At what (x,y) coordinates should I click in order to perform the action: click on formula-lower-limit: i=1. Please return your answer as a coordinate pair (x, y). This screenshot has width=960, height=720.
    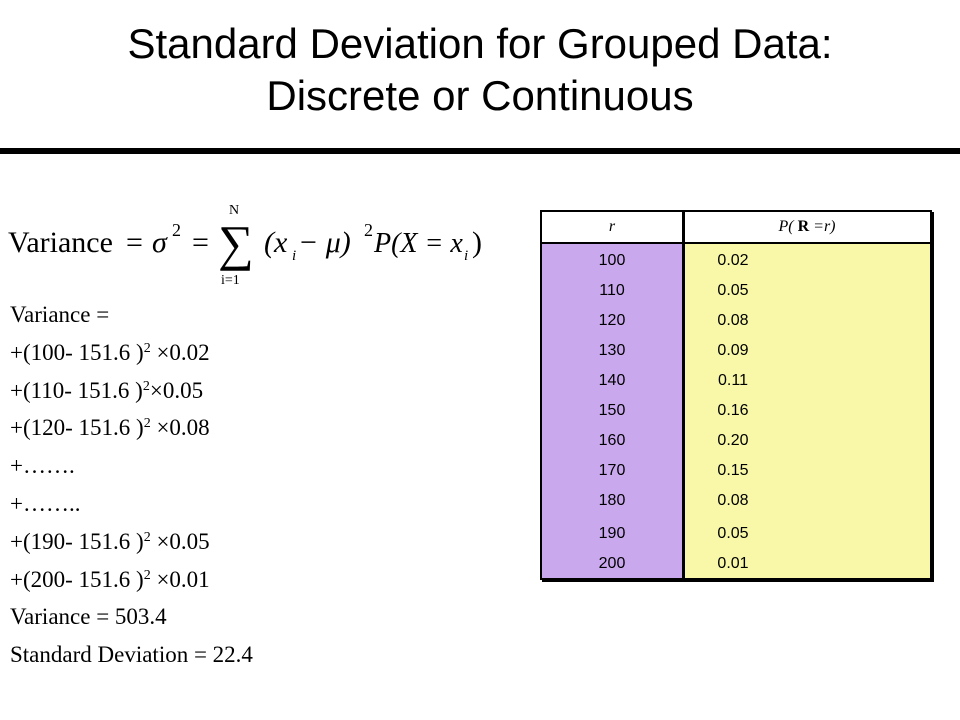
    Looking at the image, I should click on (230, 280).